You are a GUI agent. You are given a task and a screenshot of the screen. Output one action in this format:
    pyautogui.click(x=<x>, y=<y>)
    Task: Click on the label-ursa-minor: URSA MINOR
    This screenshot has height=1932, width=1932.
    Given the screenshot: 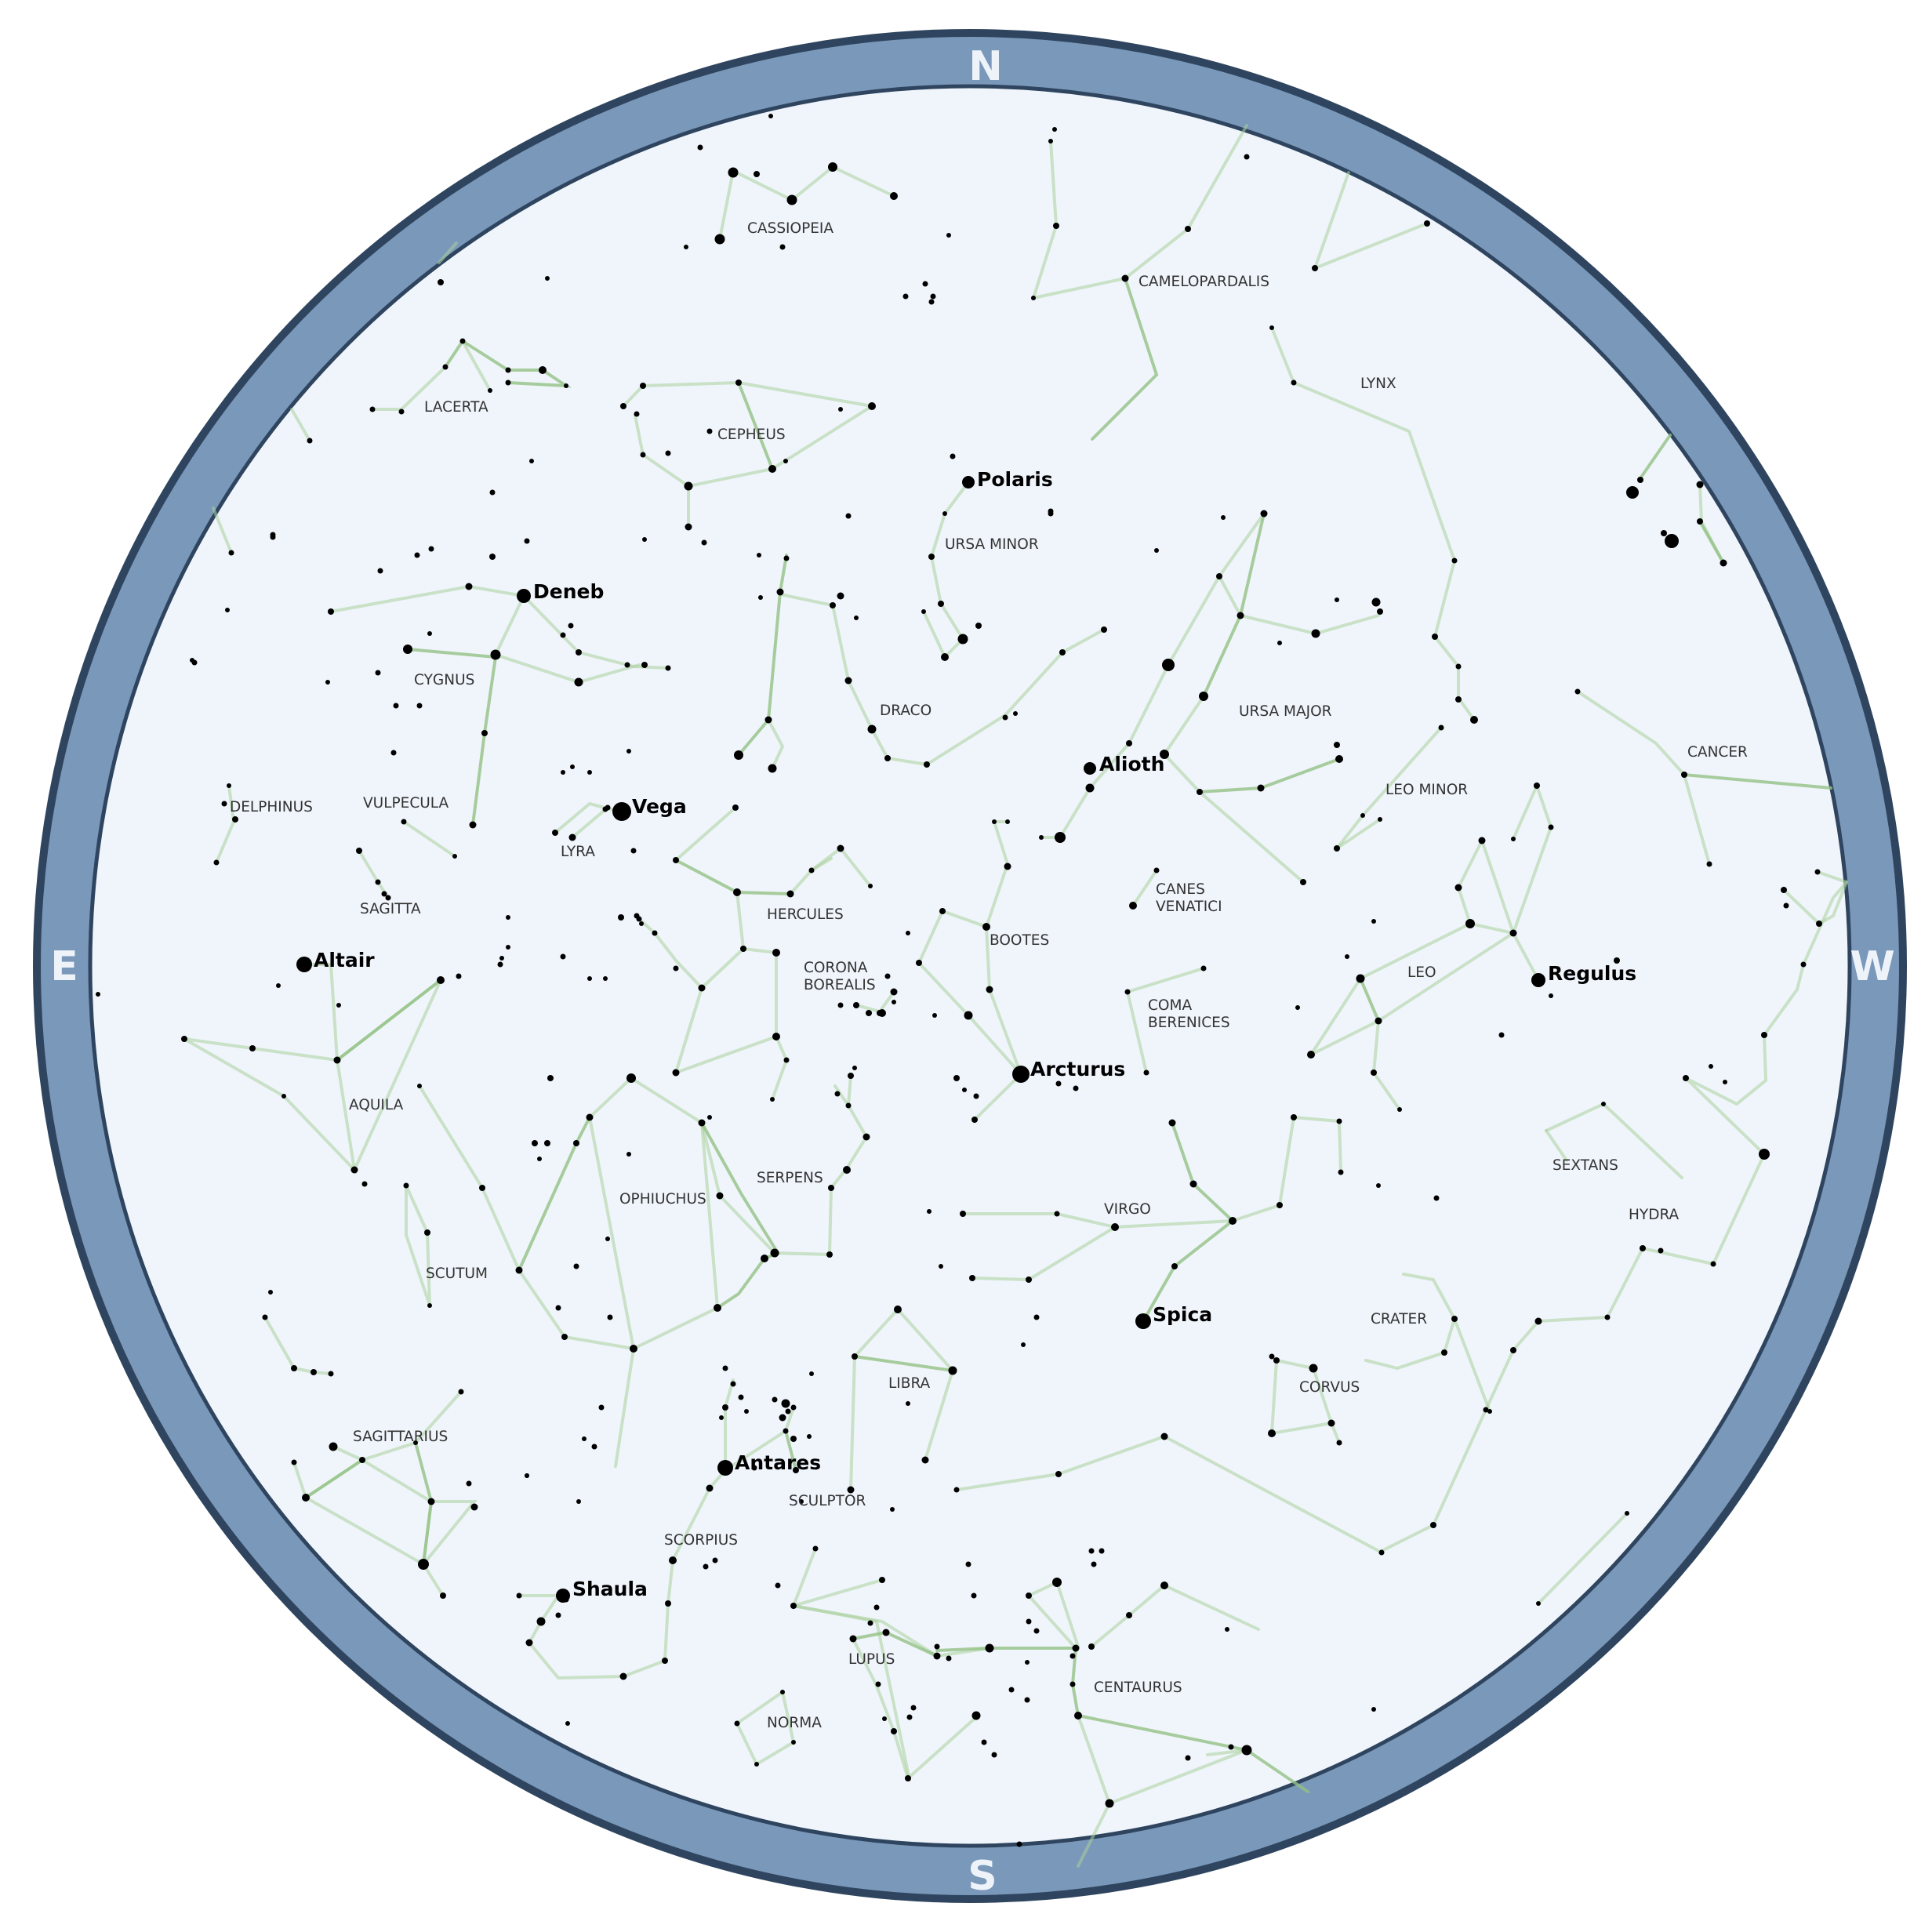 What is the action you would take?
    pyautogui.click(x=992, y=544)
    